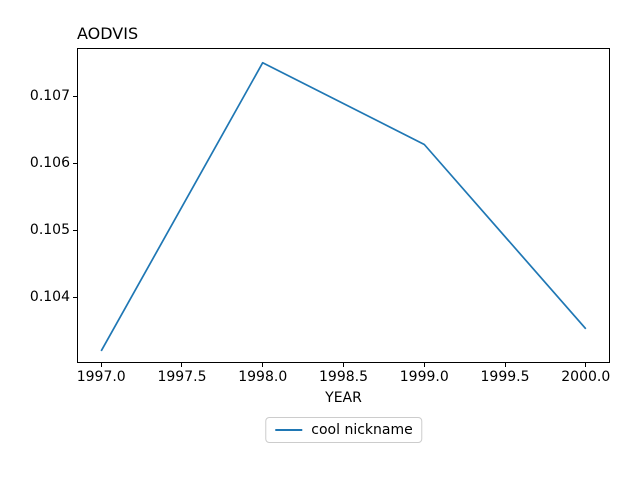 Image resolution: width=640 pixels, height=480 pixels. I want to click on x-tick-label: 1998.5, so click(343, 377).